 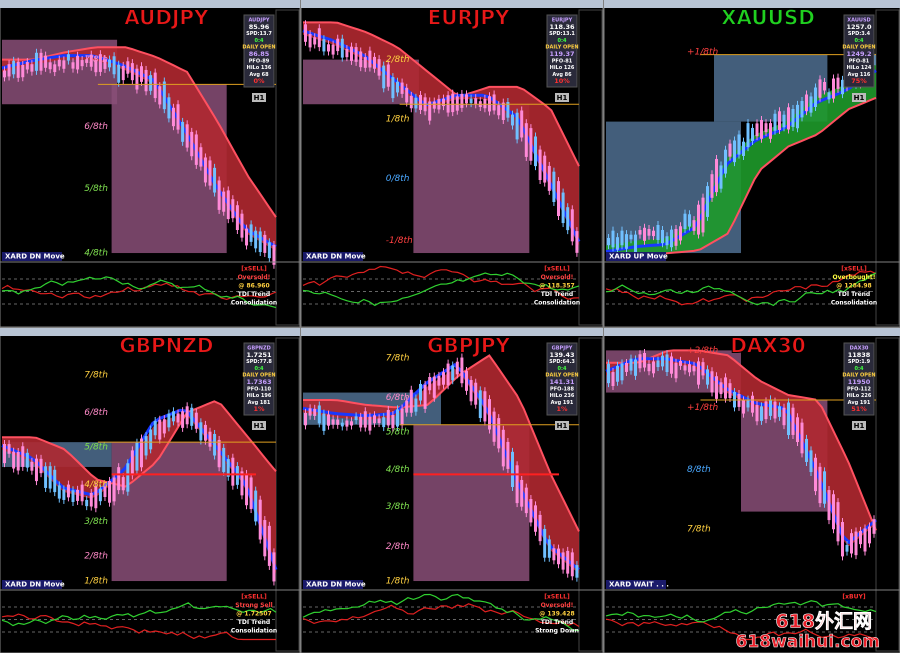 What do you see at coordinates (258, 48) in the screenshot?
I see `info-line: DAILY OPEN` at bounding box center [258, 48].